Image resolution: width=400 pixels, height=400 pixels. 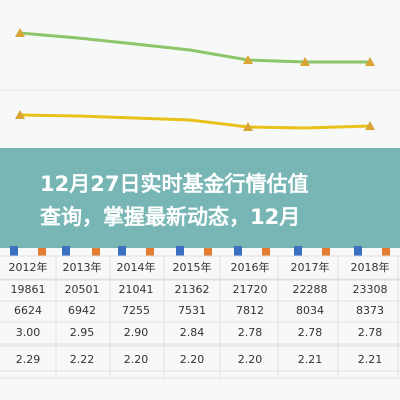 I want to click on table-cell: 19861, so click(x=28, y=289).